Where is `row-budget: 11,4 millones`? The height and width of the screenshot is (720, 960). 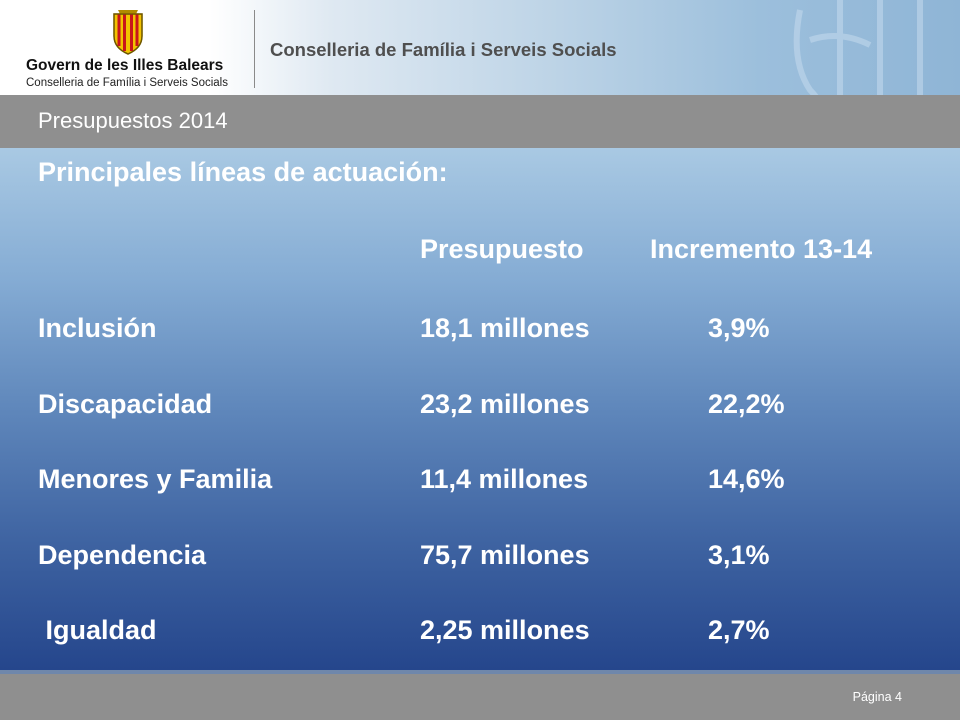 row-budget: 11,4 millones is located at coordinates (504, 479).